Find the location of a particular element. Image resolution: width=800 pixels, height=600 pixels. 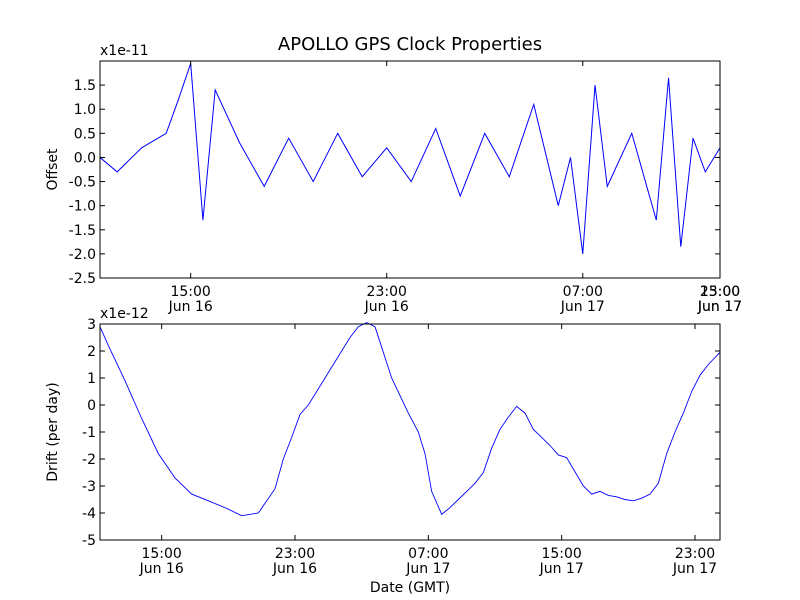

offset-ytick-label: 1.5 is located at coordinates (85, 86).